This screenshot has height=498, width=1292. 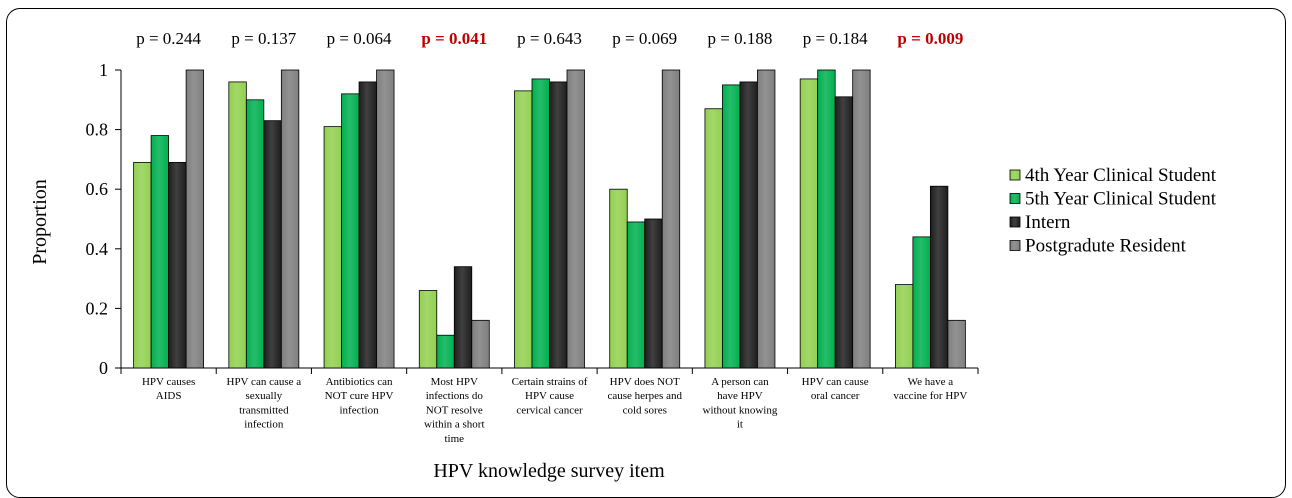 I want to click on y-axis-label: Proportion, so click(x=40, y=222).